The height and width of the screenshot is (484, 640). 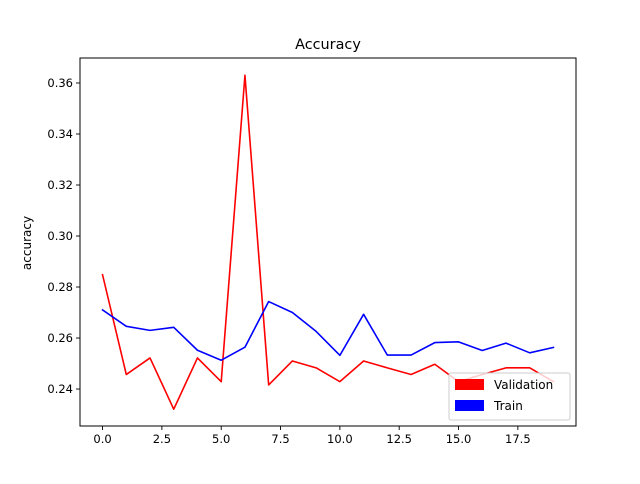 What do you see at coordinates (328, 331) in the screenshot?
I see `series-line-train` at bounding box center [328, 331].